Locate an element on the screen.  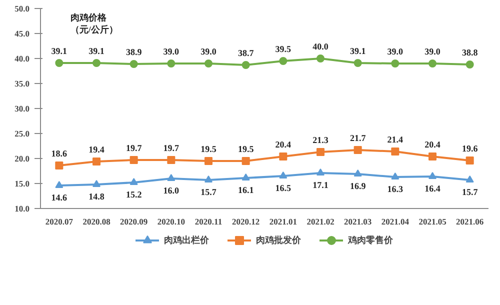
x-tick-label: 2021.02 is located at coordinates (320, 221).